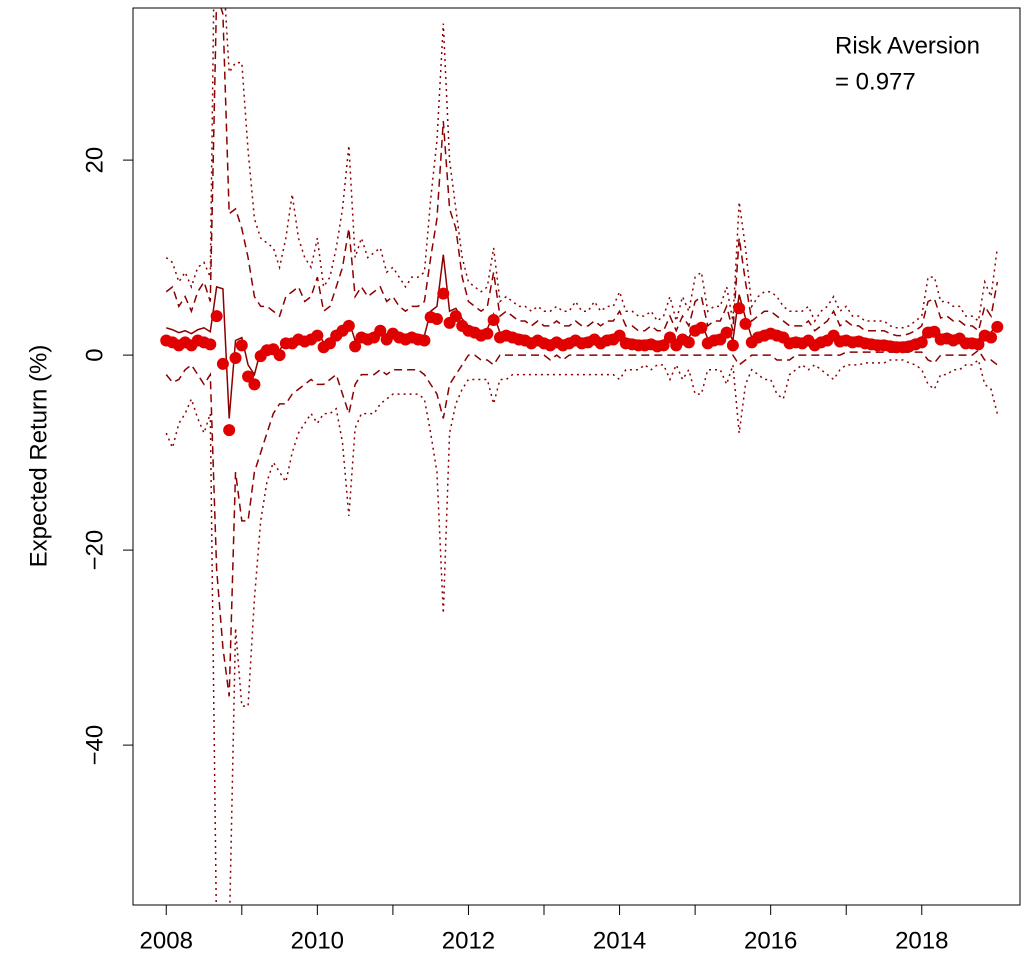 The image size is (1025, 962). Describe the element at coordinates (875, 81) in the screenshot. I see `annotation: = 0.977` at that location.